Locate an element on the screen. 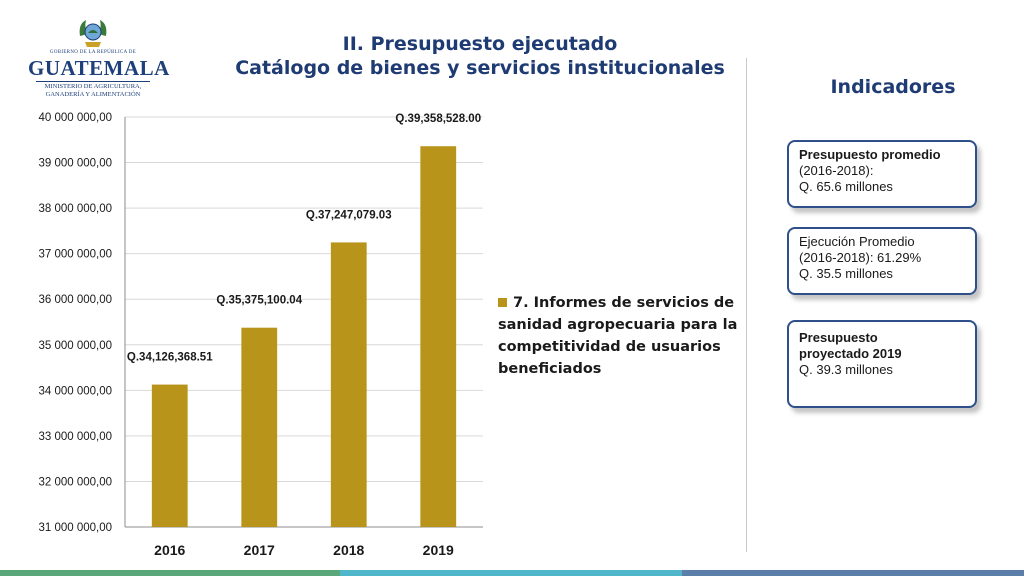  x-tick-label: 2019 is located at coordinates (438, 550).